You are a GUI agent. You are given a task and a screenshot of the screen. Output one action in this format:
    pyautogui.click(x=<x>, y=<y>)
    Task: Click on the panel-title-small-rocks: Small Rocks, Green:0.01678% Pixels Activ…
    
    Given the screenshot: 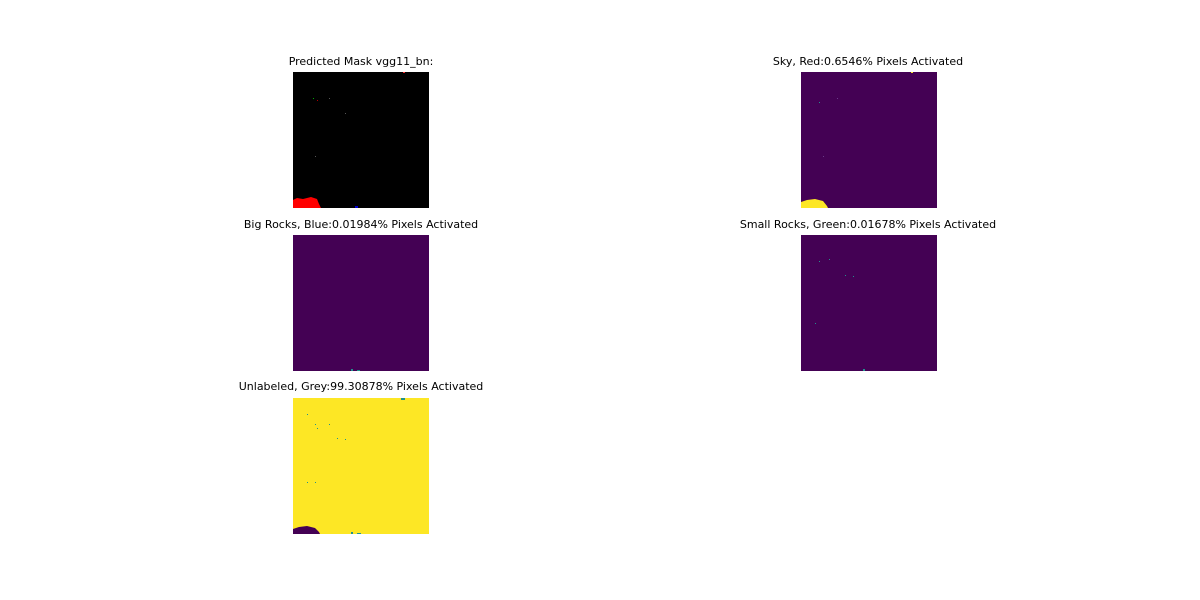 What is the action you would take?
    pyautogui.click(x=868, y=224)
    